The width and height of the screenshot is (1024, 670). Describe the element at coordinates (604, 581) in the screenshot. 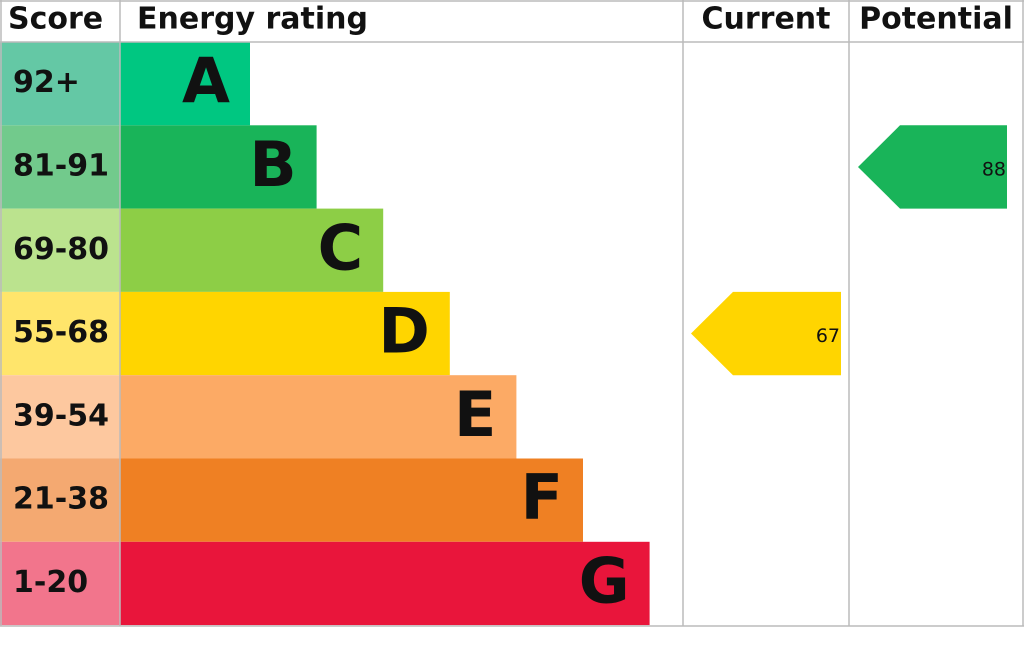

I see `rating-letter: G` at that location.